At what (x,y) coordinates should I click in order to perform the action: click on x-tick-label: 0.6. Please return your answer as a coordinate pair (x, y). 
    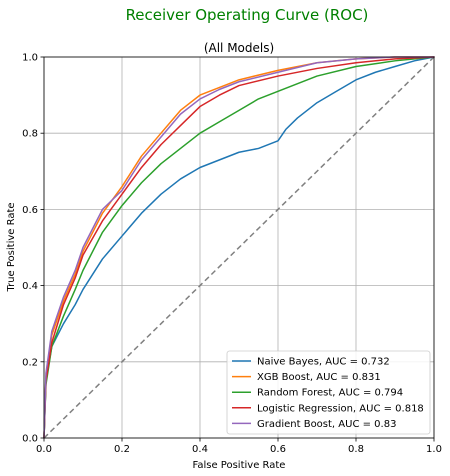
    Looking at the image, I should click on (278, 449).